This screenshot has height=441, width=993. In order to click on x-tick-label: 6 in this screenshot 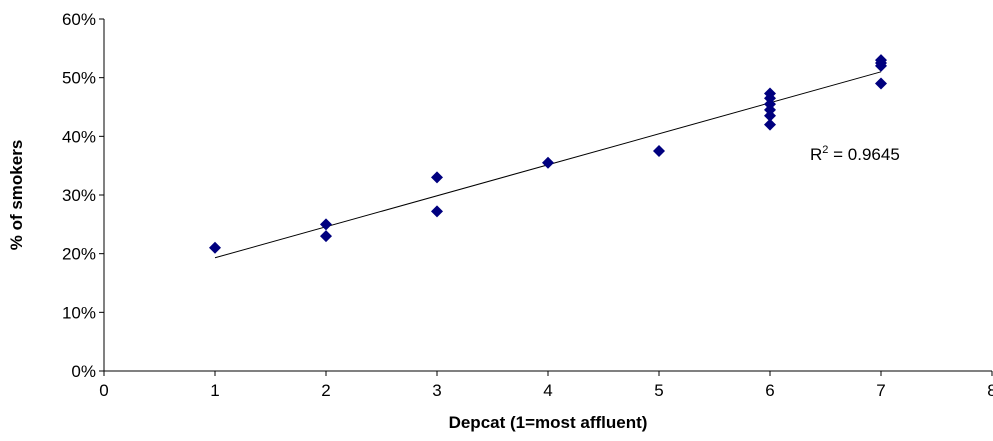, I will do `click(769, 390)`.